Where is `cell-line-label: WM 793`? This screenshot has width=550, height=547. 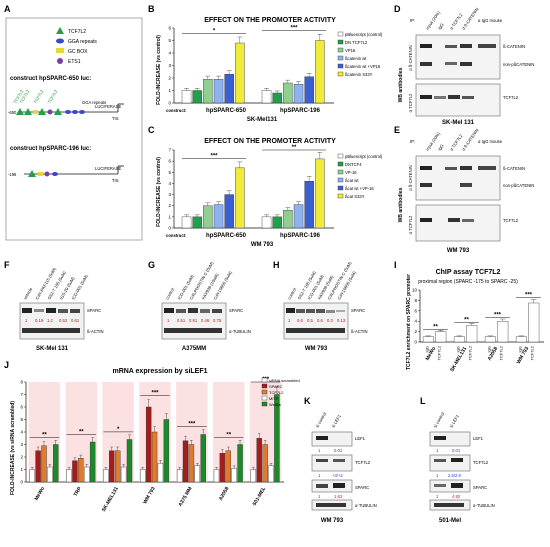
cell-line-label: WM 793 is located at coordinates (316, 349).